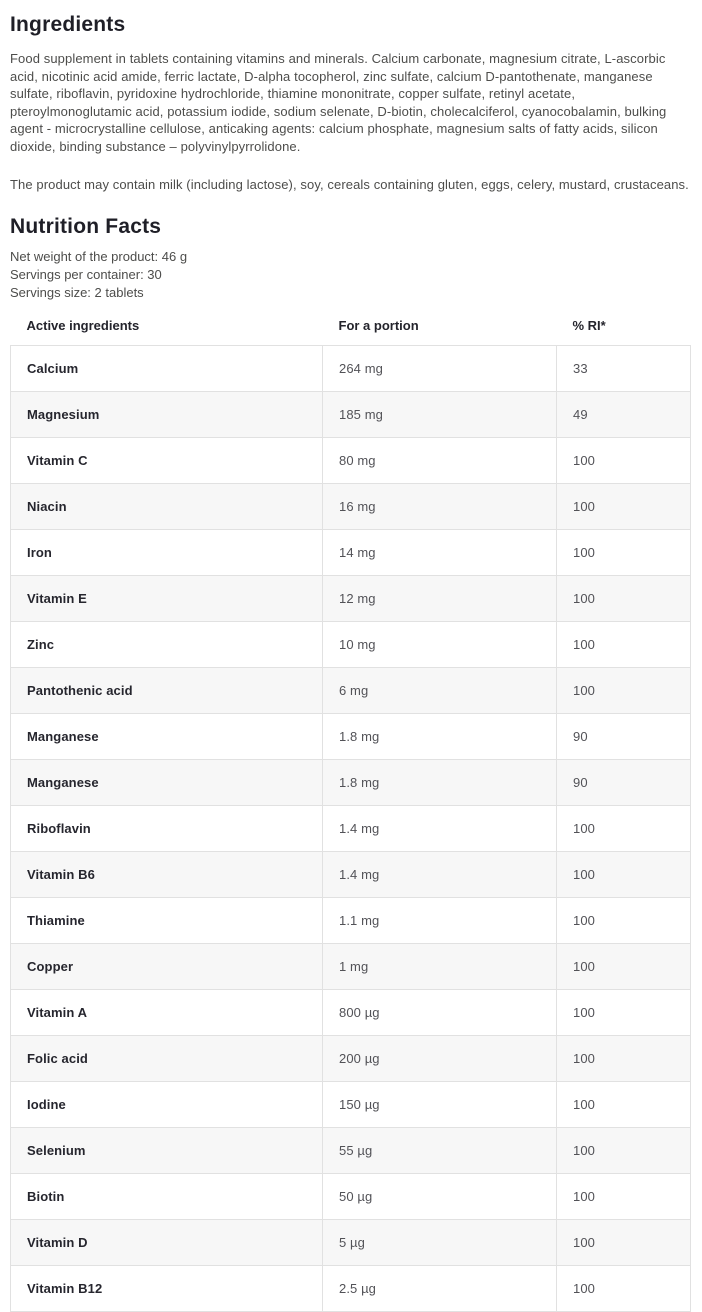  I want to click on nutrient-row: Vitamin B12 2.5 µg 100, so click(350, 1288).